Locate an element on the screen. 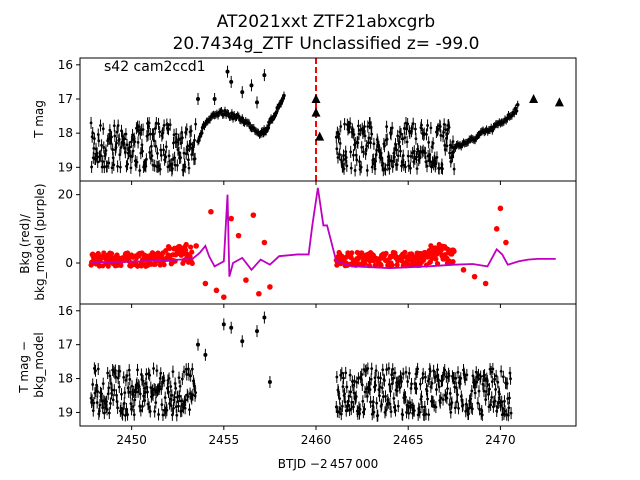  middle-ytick-label: 20 is located at coordinates (65, 195).